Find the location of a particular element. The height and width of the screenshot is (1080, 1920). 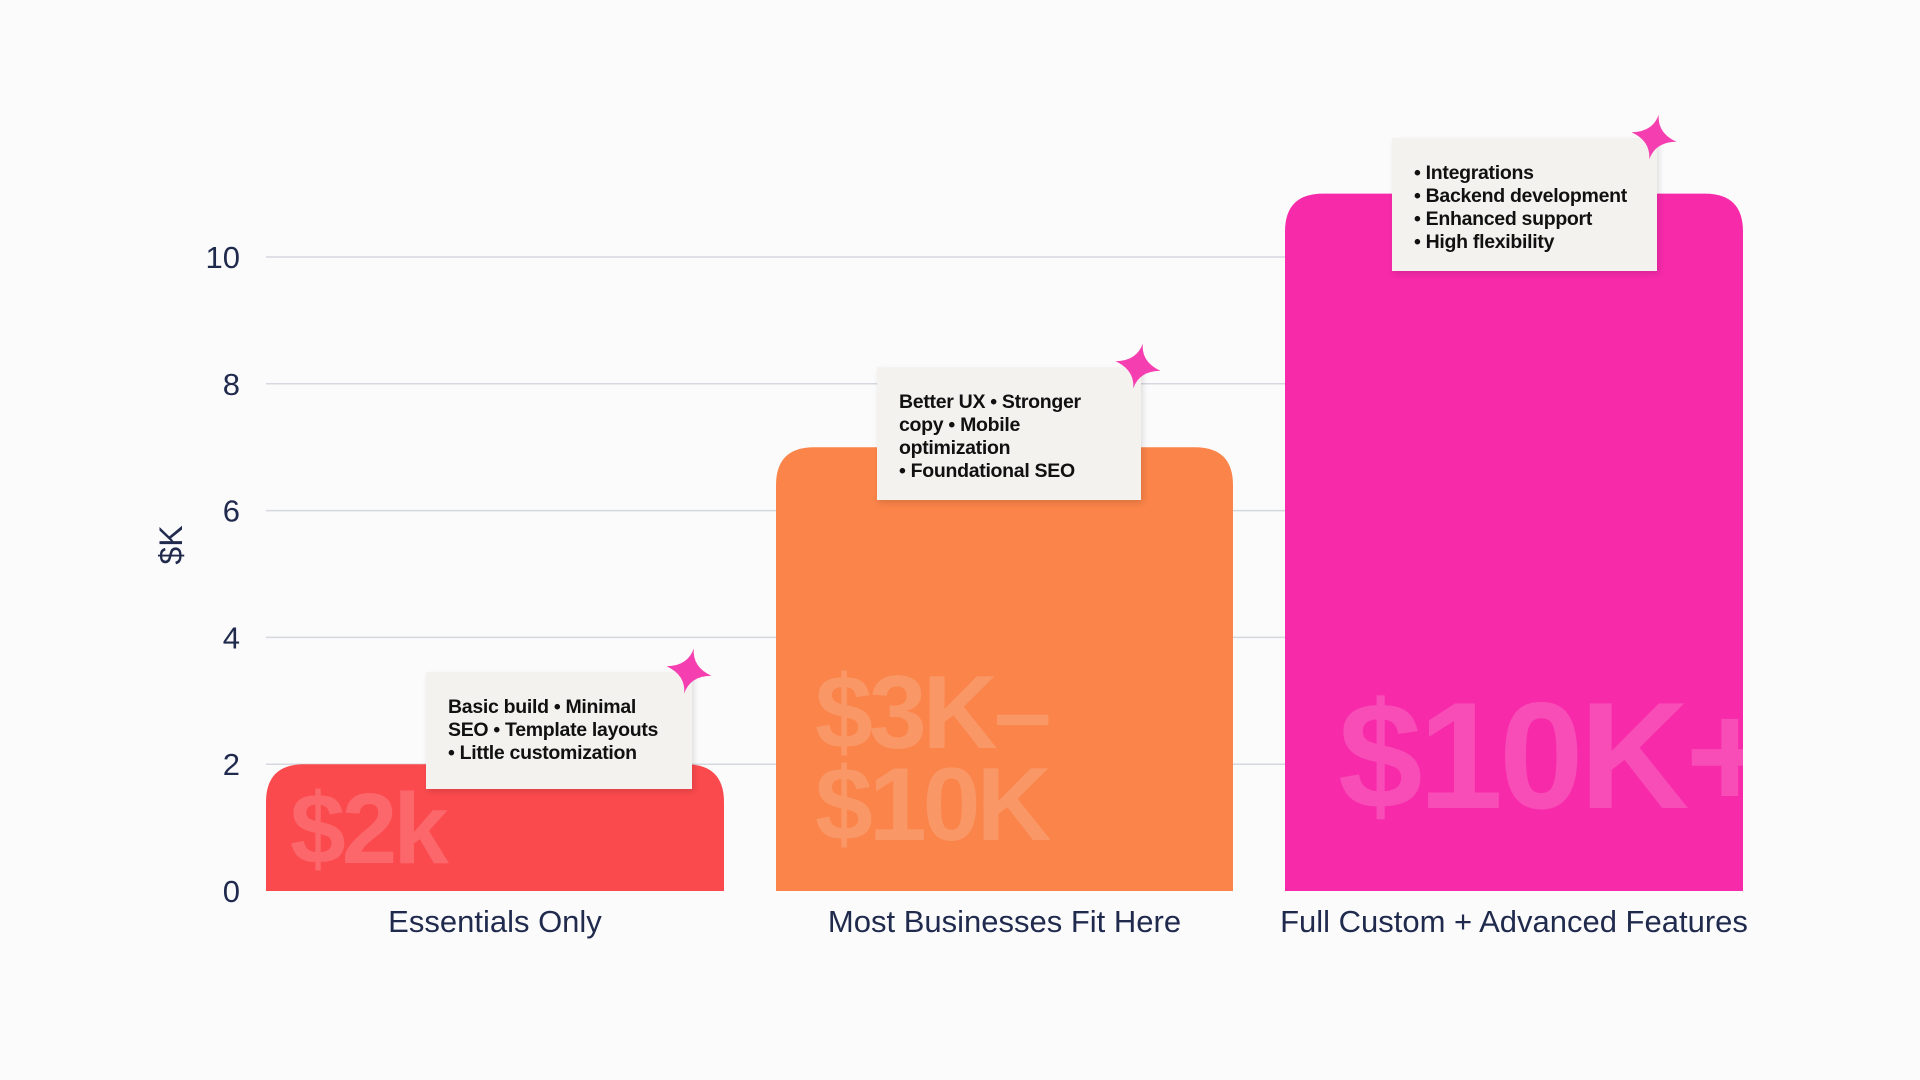

feature-note-line: • Enhanced support is located at coordinates (1503, 219).